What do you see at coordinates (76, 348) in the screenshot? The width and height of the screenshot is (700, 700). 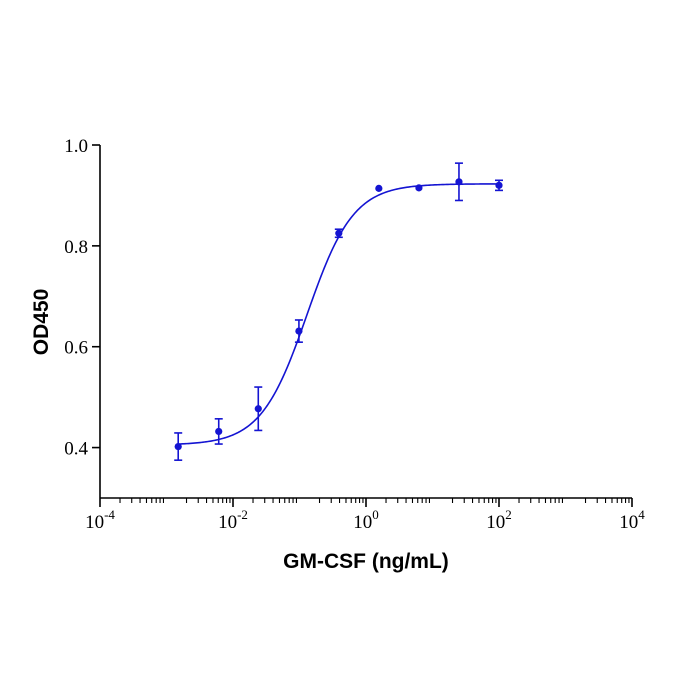 I see `y-tick-label: 0.6` at bounding box center [76, 348].